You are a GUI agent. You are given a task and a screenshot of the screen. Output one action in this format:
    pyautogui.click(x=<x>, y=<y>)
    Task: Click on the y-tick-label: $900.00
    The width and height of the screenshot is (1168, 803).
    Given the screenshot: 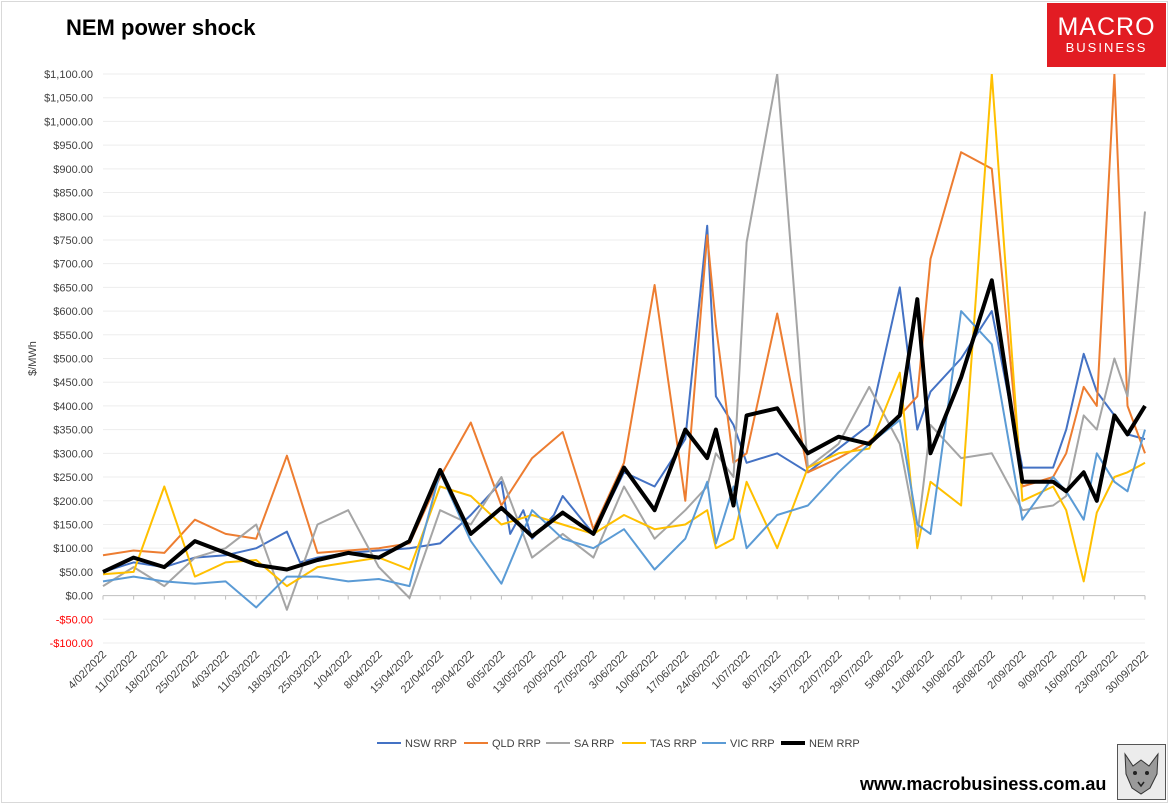 What is the action you would take?
    pyautogui.click(x=73, y=170)
    